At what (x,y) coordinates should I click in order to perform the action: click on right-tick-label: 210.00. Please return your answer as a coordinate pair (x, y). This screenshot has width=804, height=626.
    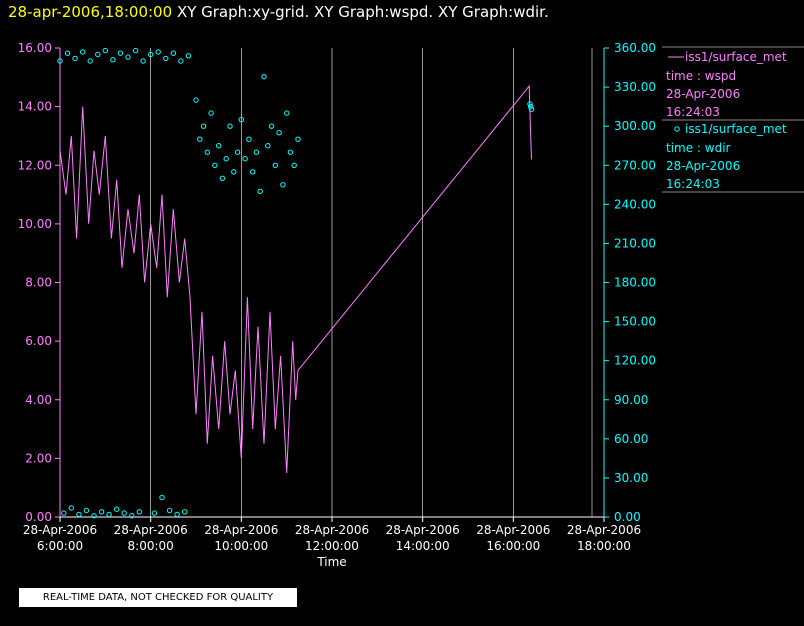
    Looking at the image, I should click on (635, 243).